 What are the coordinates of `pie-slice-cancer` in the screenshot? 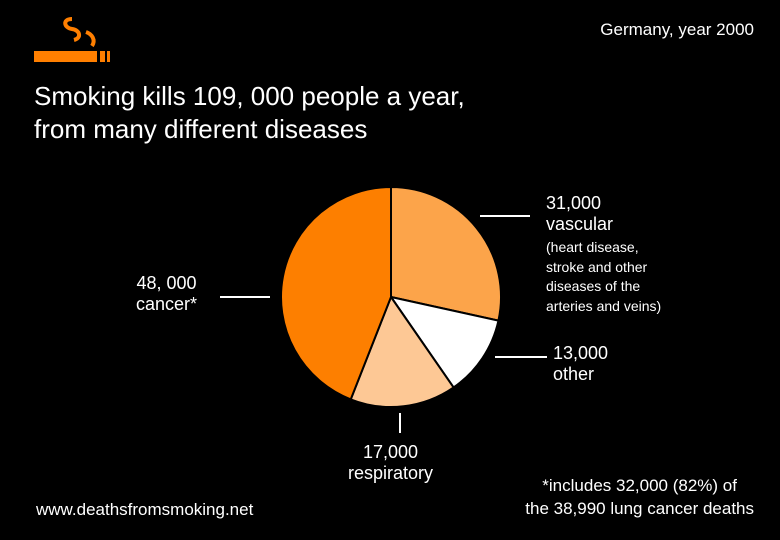 It's located at (336, 293).